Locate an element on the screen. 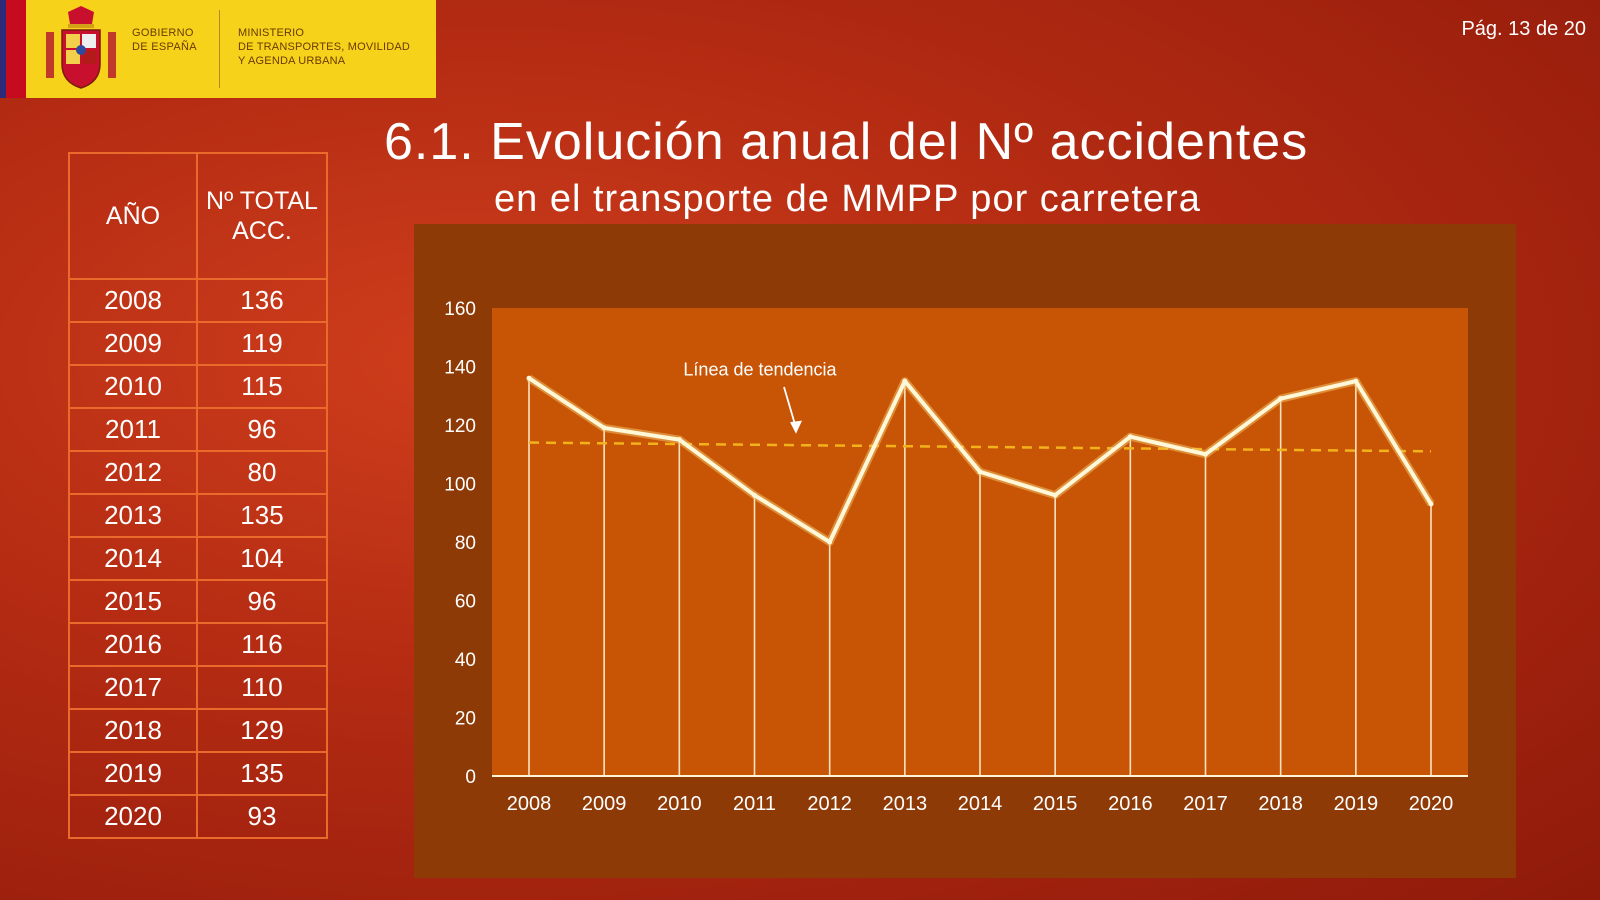 Image resolution: width=1600 pixels, height=900 pixels. year-cell: 2014 is located at coordinates (133, 558).